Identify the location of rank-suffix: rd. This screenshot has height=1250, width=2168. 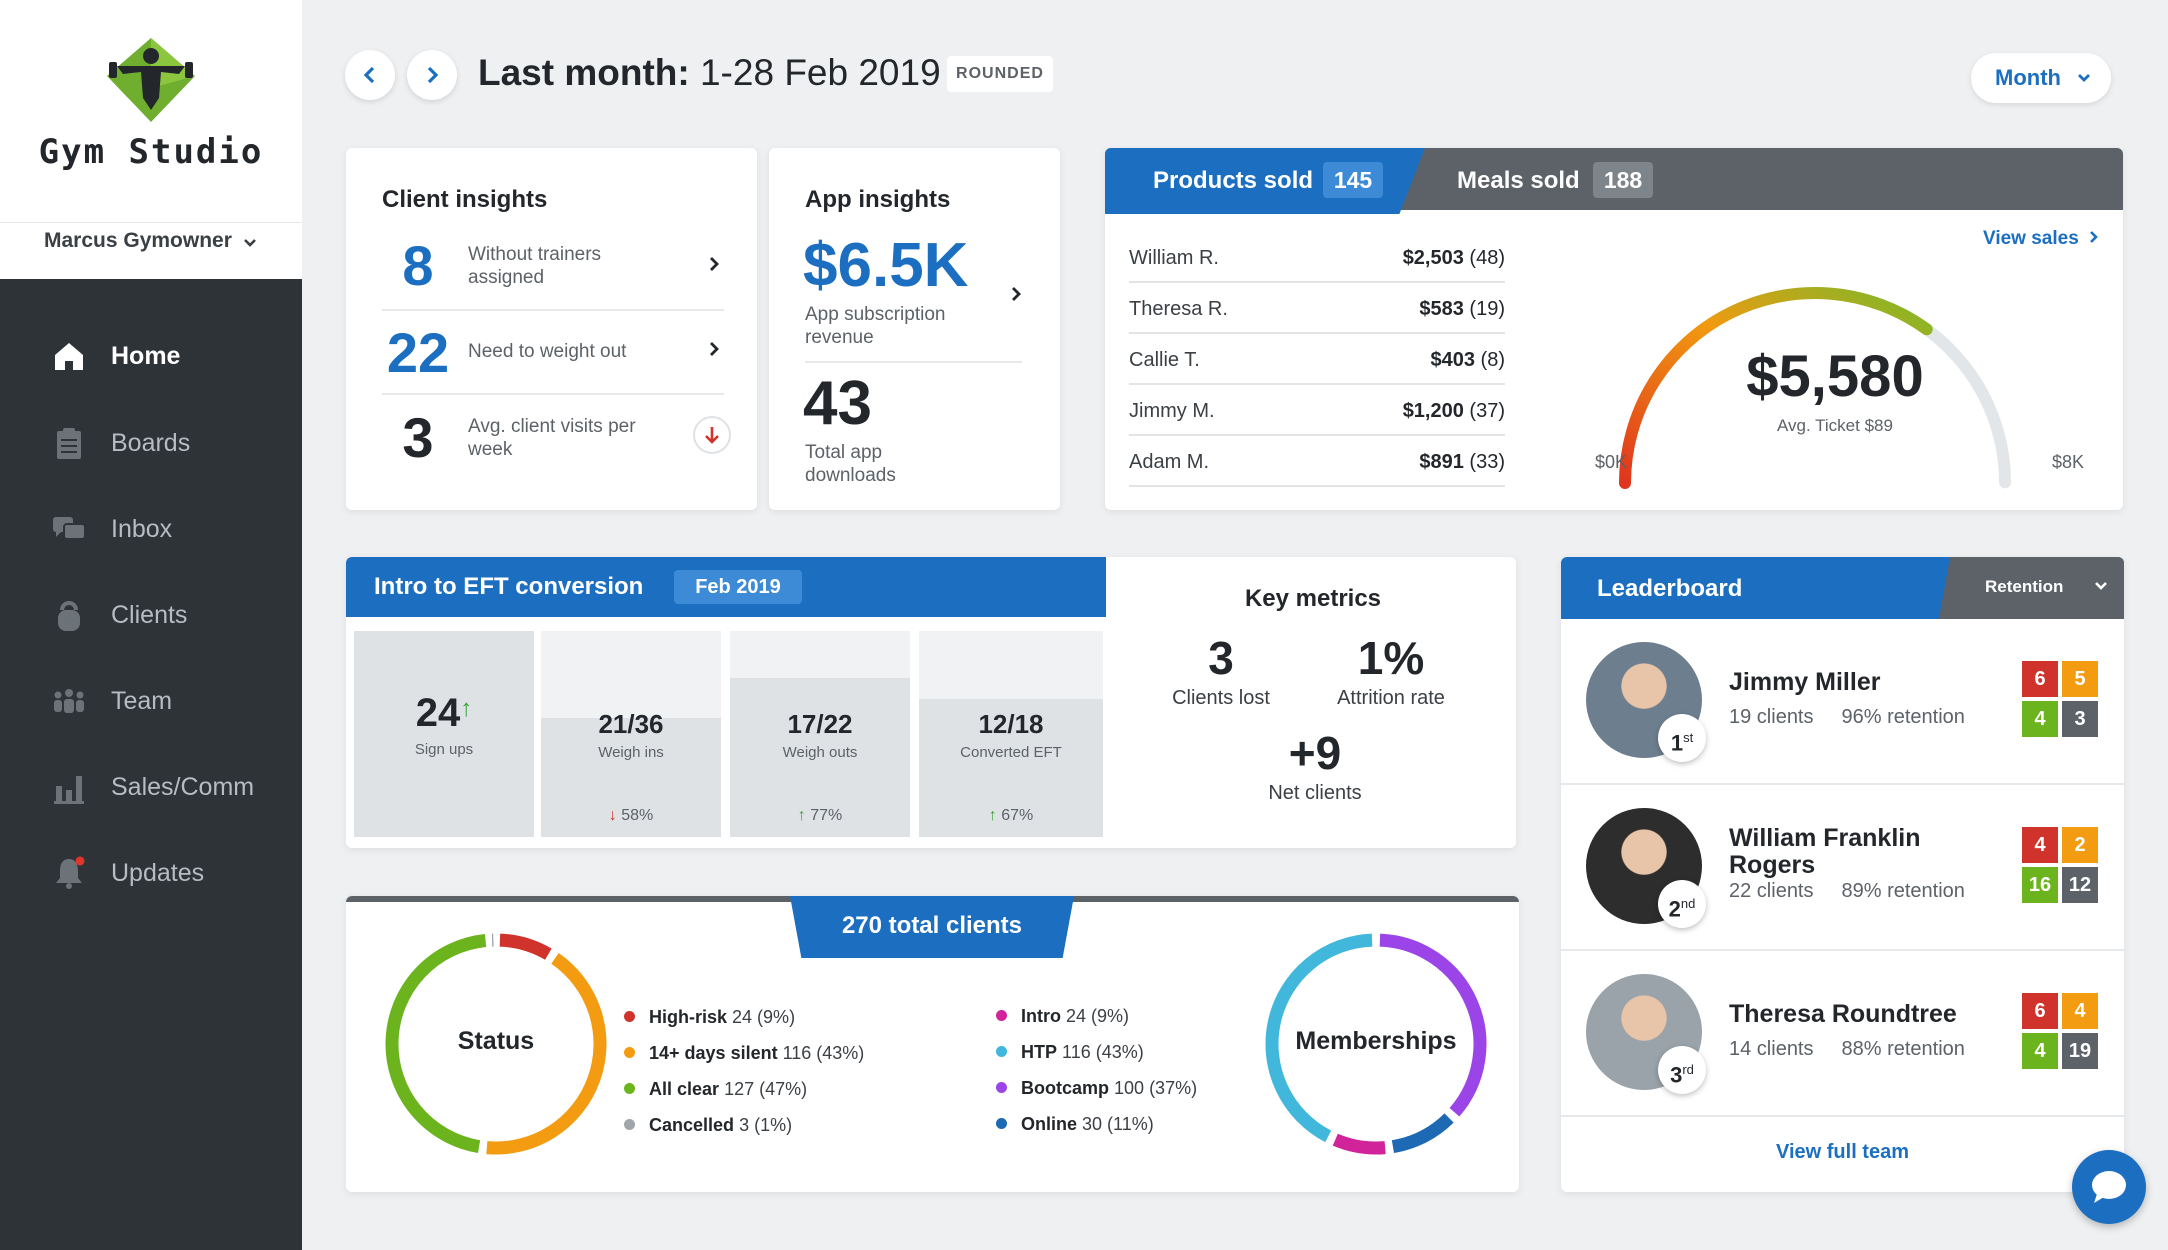
(1688, 1069).